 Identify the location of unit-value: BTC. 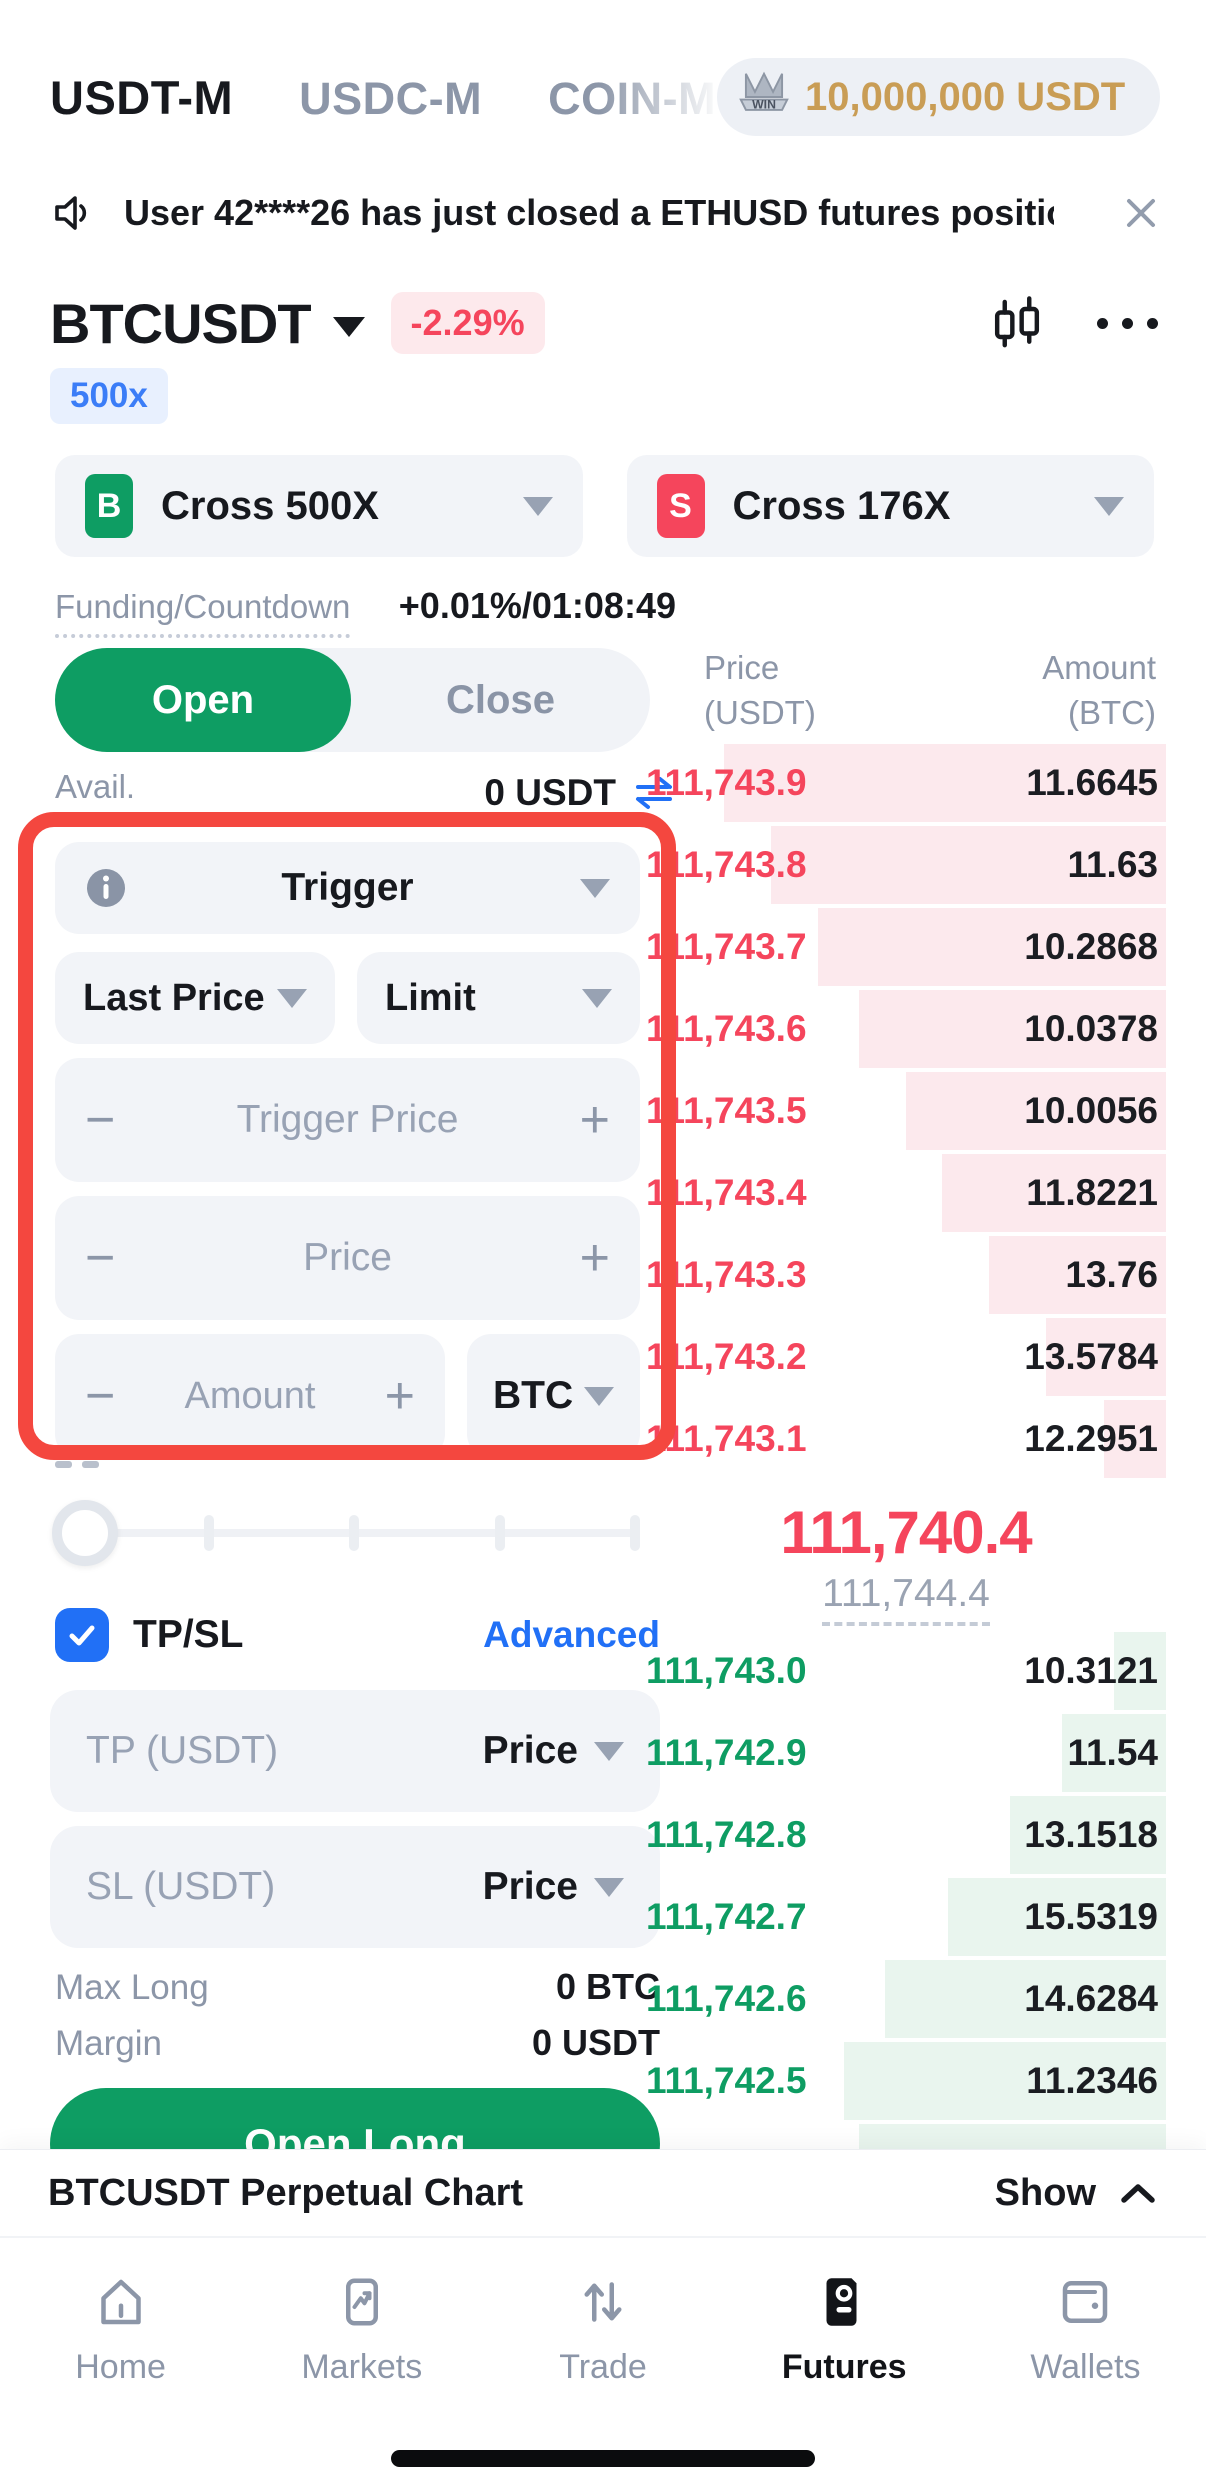
(533, 1395).